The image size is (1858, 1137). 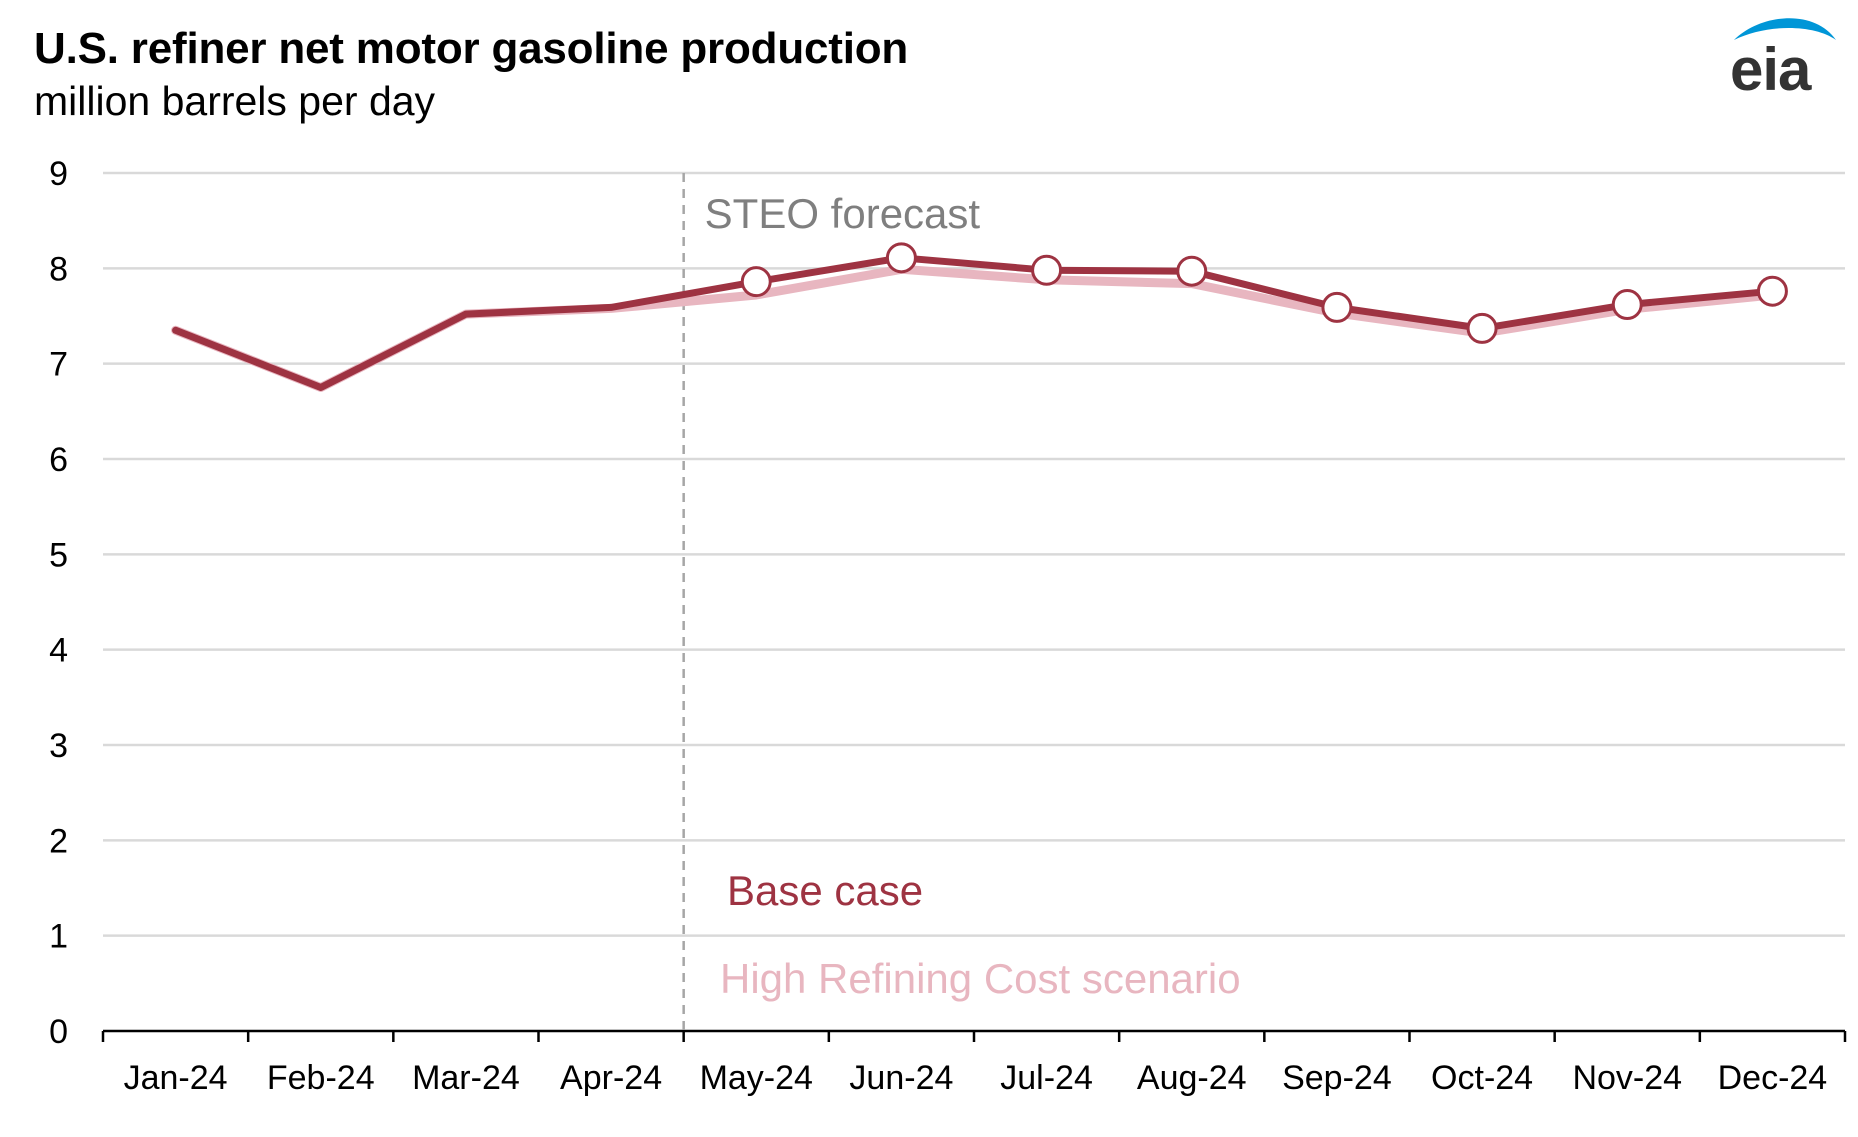 What do you see at coordinates (1046, 1078) in the screenshot?
I see `x-tick-label: Jul-24` at bounding box center [1046, 1078].